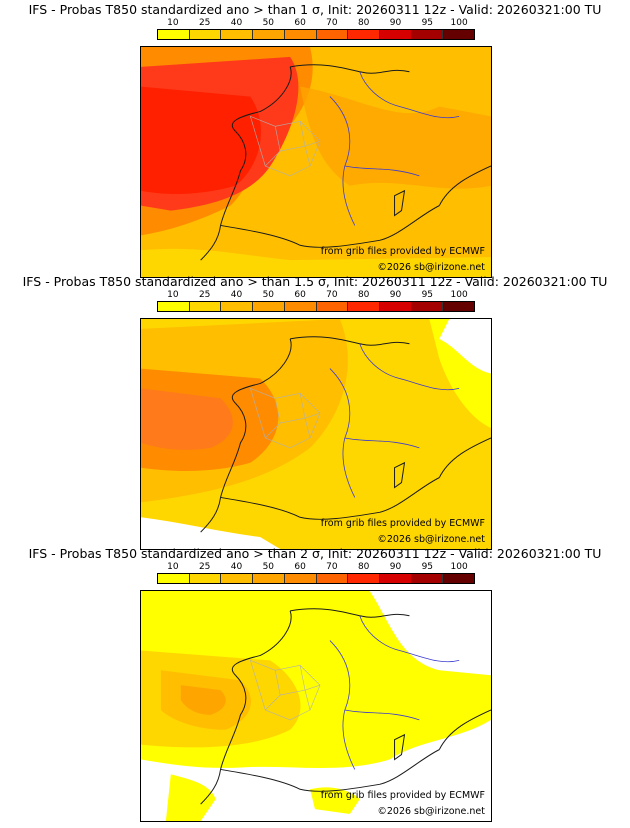 The width and height of the screenshot is (630, 828). Describe the element at coordinates (316, 262) in the screenshot. I see `field-south` at that location.